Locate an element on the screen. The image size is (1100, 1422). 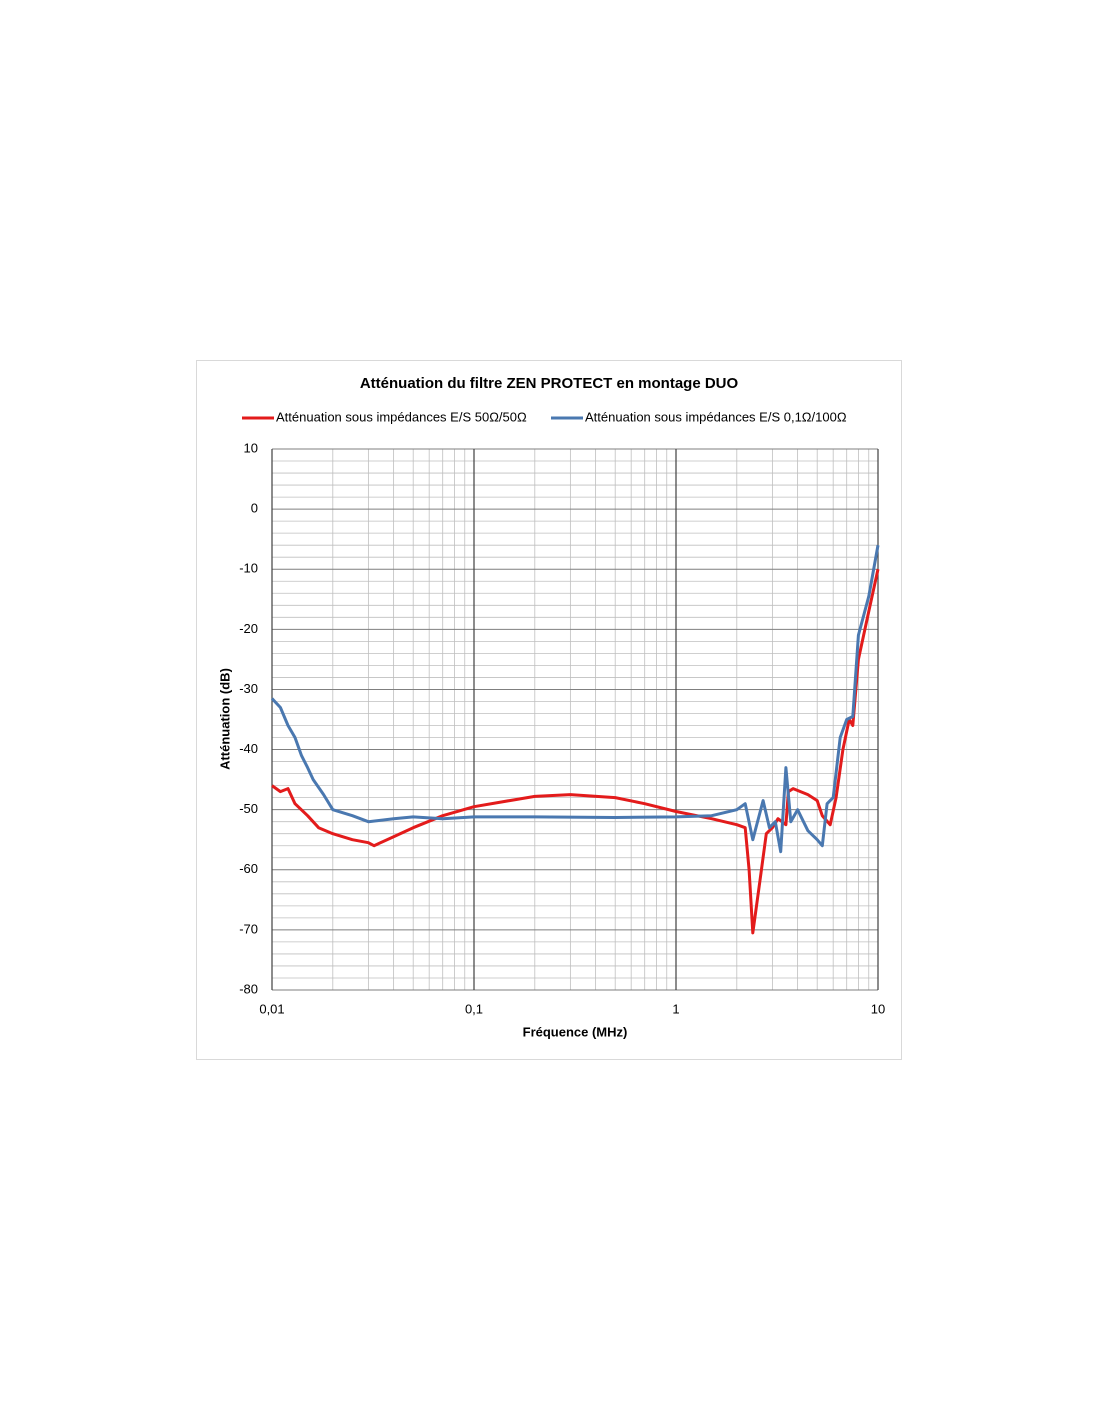
x-tick-label: 1 is located at coordinates (675, 1008).